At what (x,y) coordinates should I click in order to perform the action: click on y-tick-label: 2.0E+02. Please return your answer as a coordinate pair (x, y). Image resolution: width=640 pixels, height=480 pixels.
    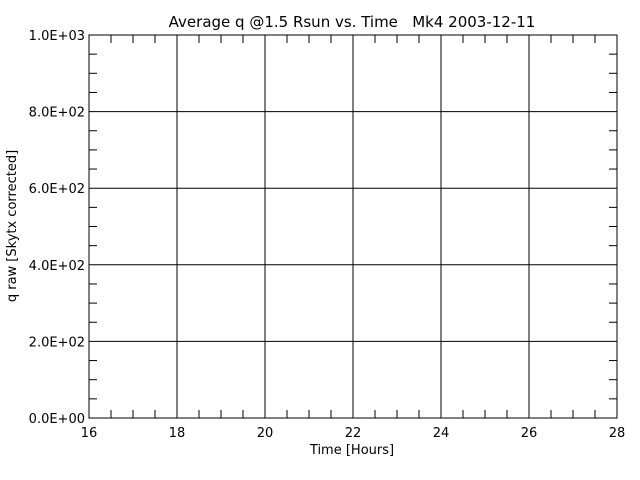
    Looking at the image, I should click on (57, 342).